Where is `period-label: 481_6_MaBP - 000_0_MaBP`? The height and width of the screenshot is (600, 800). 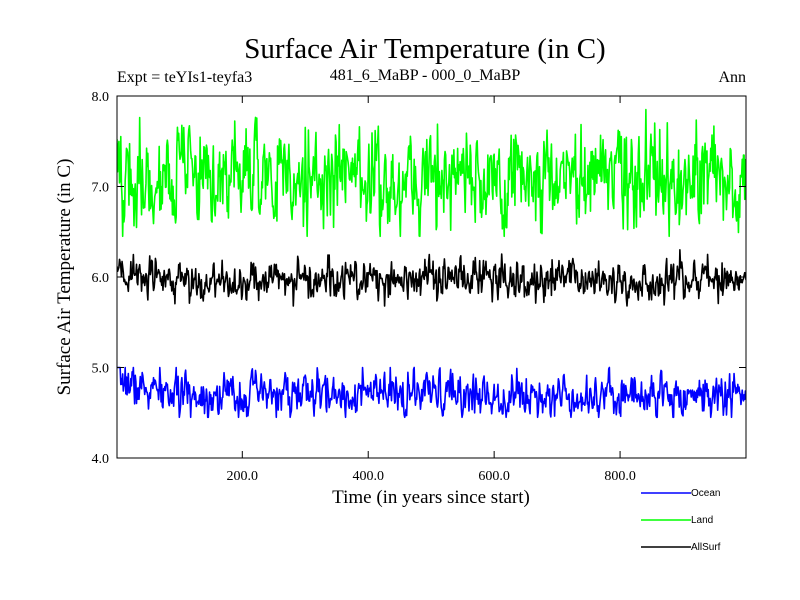
period-label: 481_6_MaBP - 000_0_MaBP is located at coordinates (425, 75).